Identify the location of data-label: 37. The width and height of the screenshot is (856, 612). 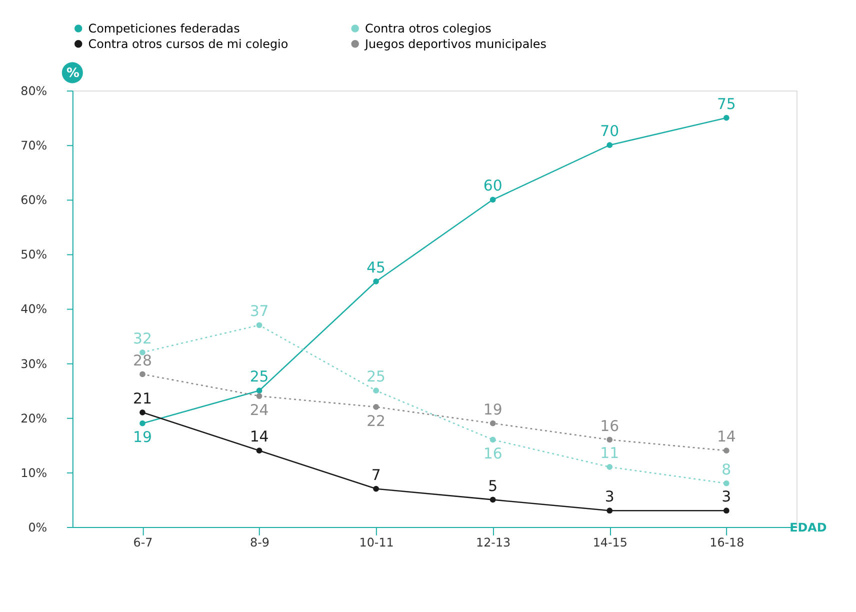
(259, 311).